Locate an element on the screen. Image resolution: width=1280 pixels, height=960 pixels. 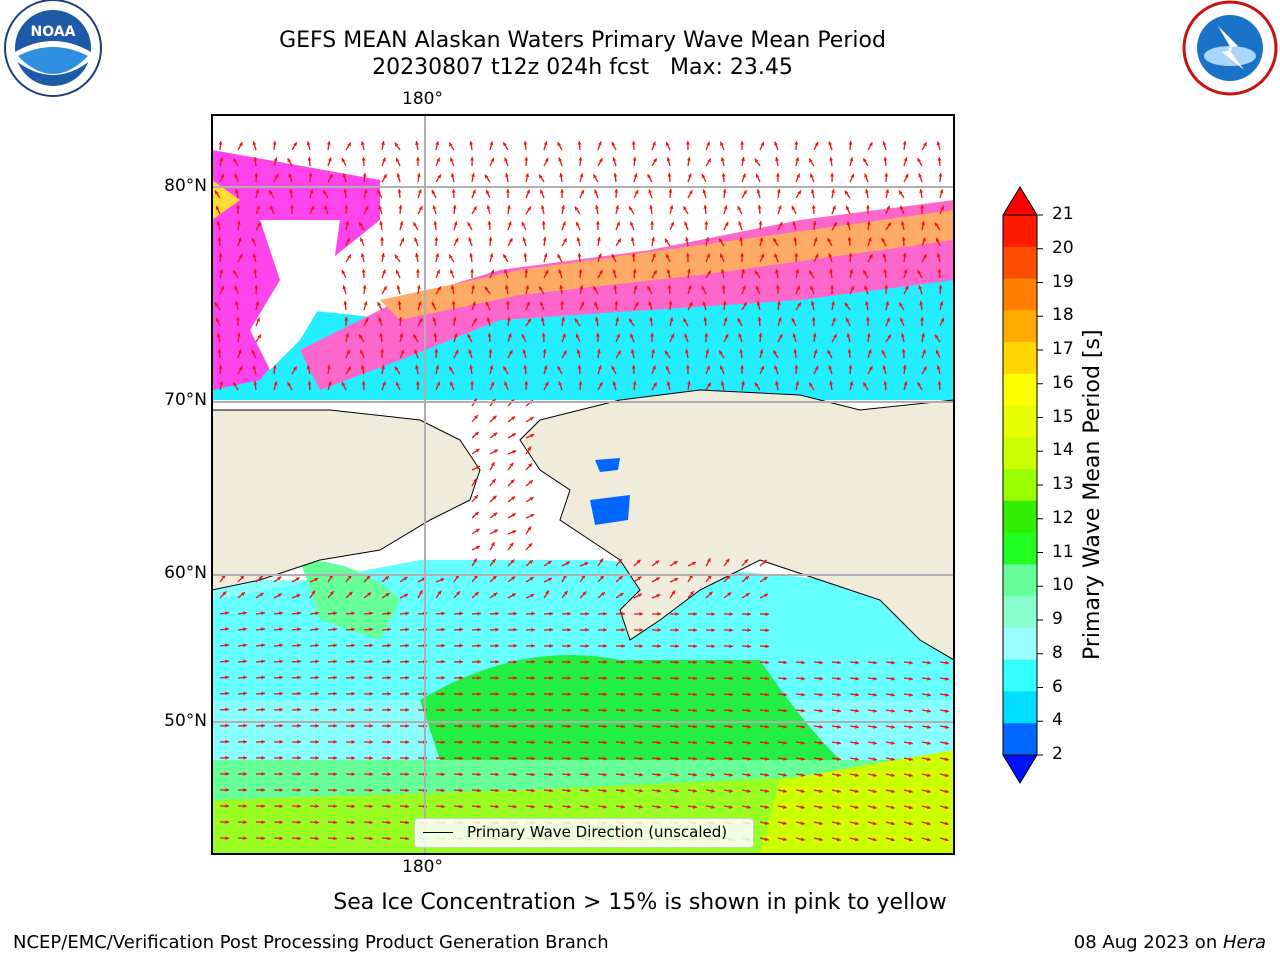
colorbar-tick-label: 8 is located at coordinates (1057, 652).